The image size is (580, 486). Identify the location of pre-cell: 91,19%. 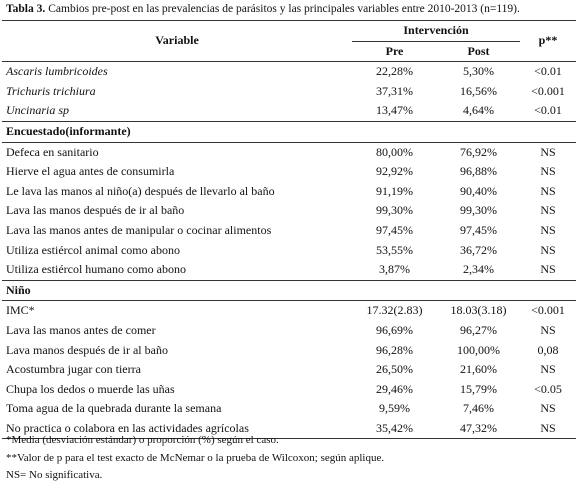
(394, 190).